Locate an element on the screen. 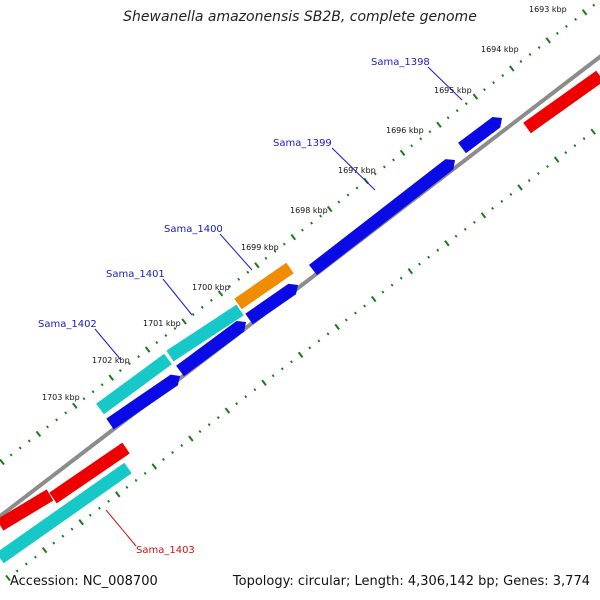 The height and width of the screenshot is (600, 600). tick-label: 1694 kbp is located at coordinates (500, 49).